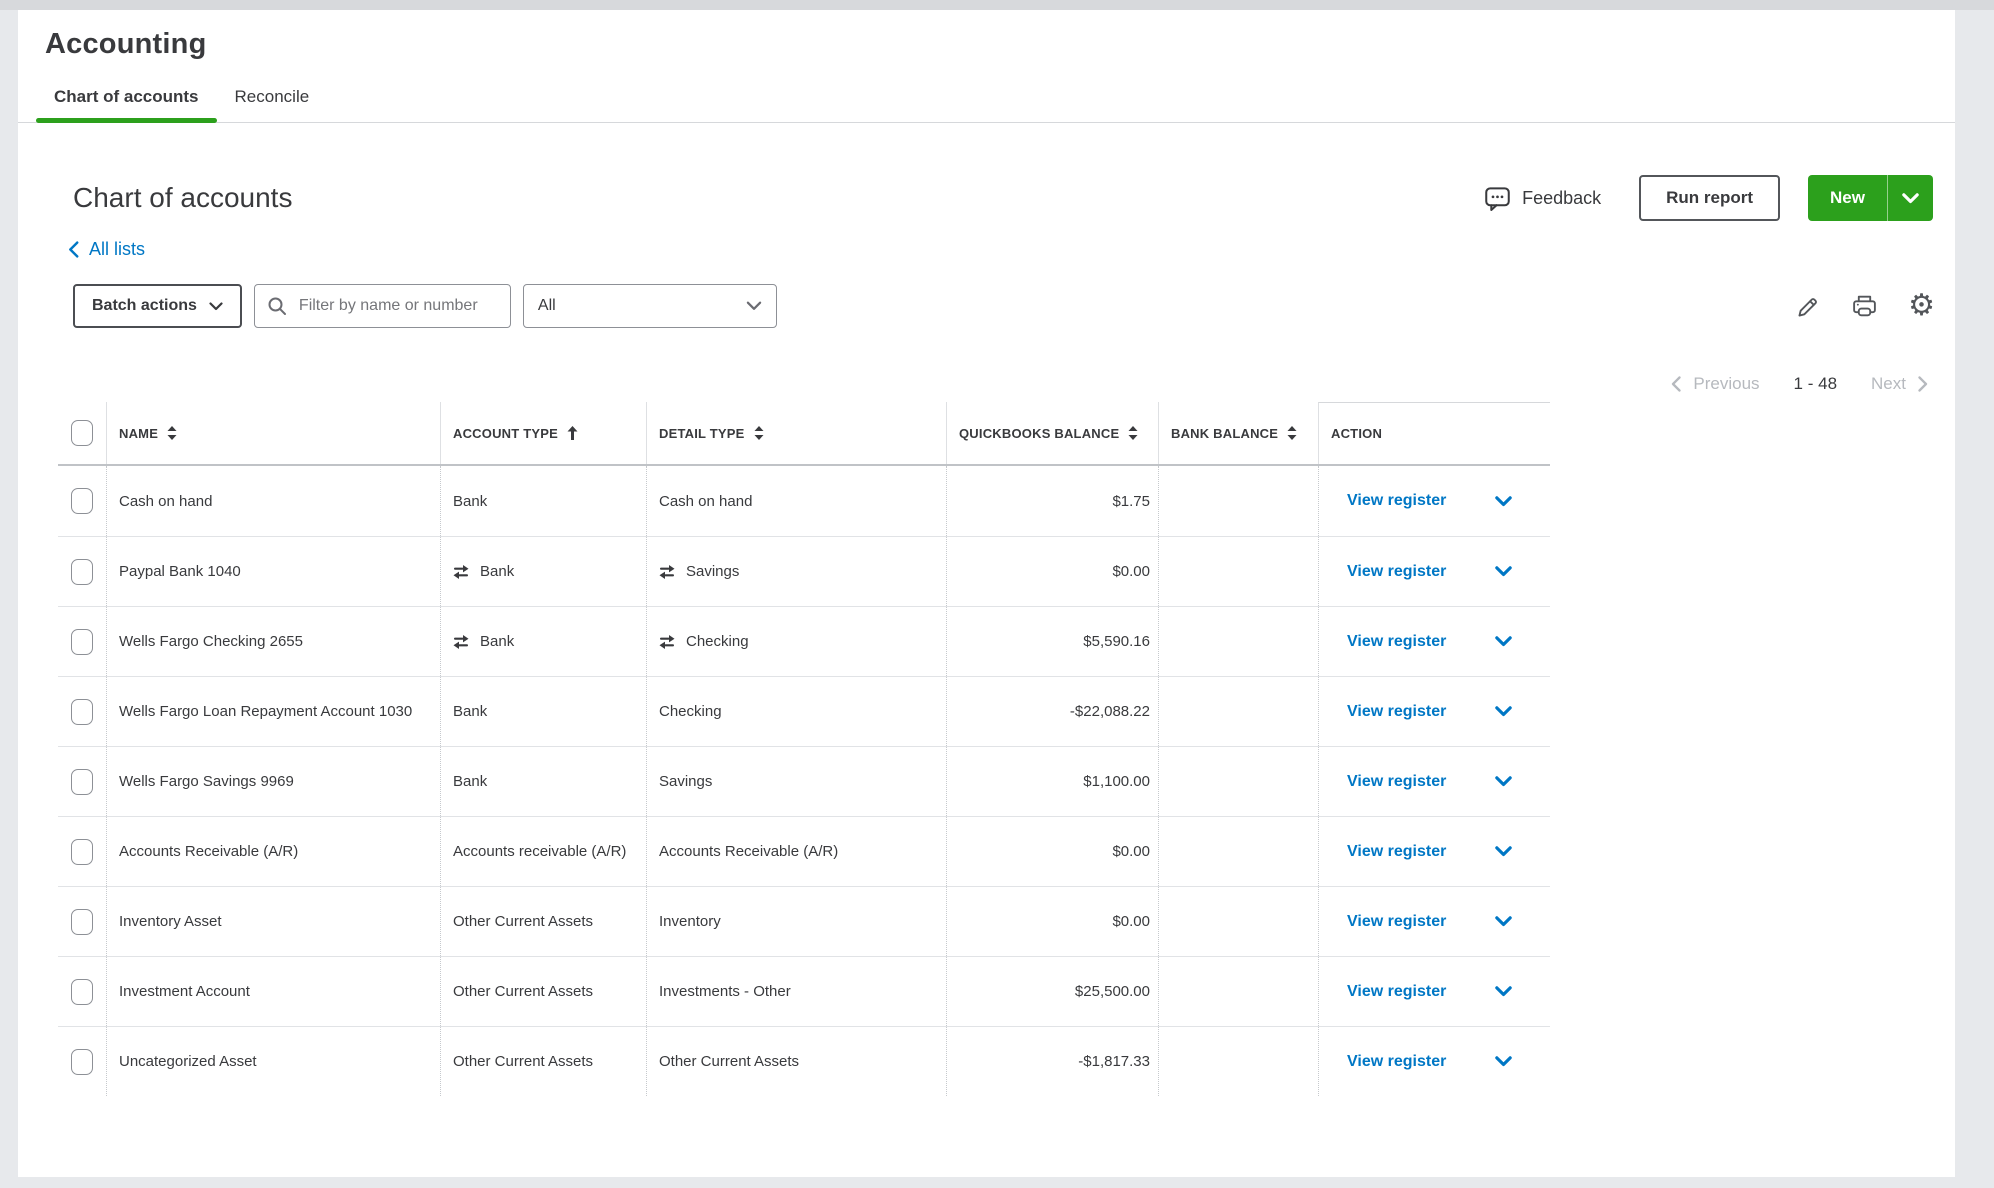 This screenshot has width=1994, height=1188. What do you see at coordinates (1715, 384) in the screenshot?
I see `previous-page-button: Previous` at bounding box center [1715, 384].